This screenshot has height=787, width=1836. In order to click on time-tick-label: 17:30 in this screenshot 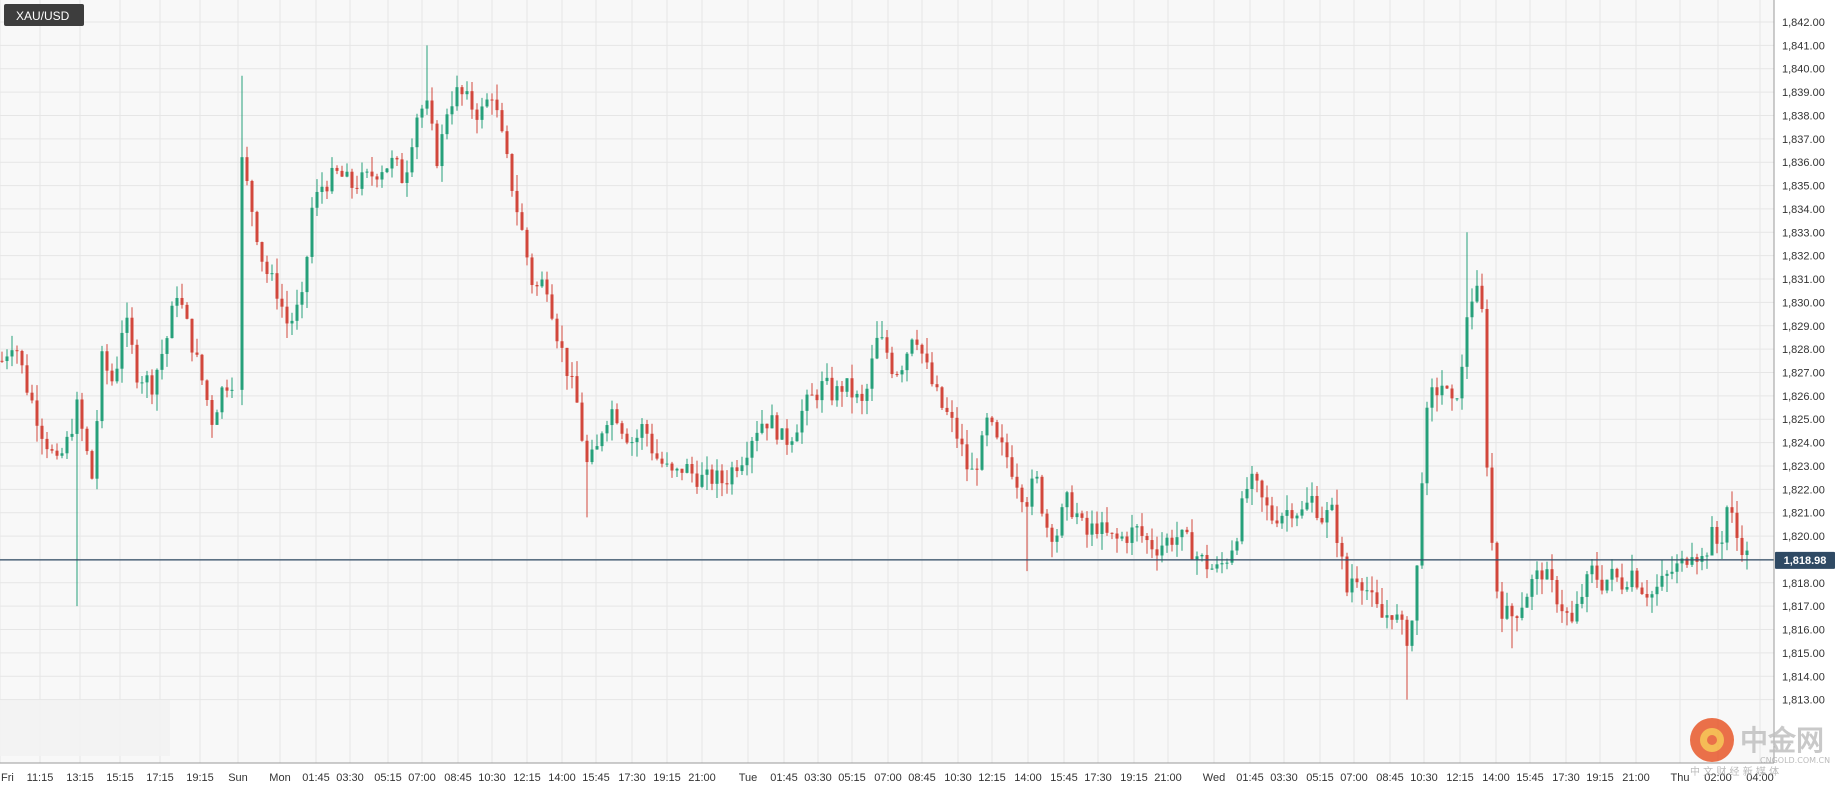, I will do `click(1566, 778)`.